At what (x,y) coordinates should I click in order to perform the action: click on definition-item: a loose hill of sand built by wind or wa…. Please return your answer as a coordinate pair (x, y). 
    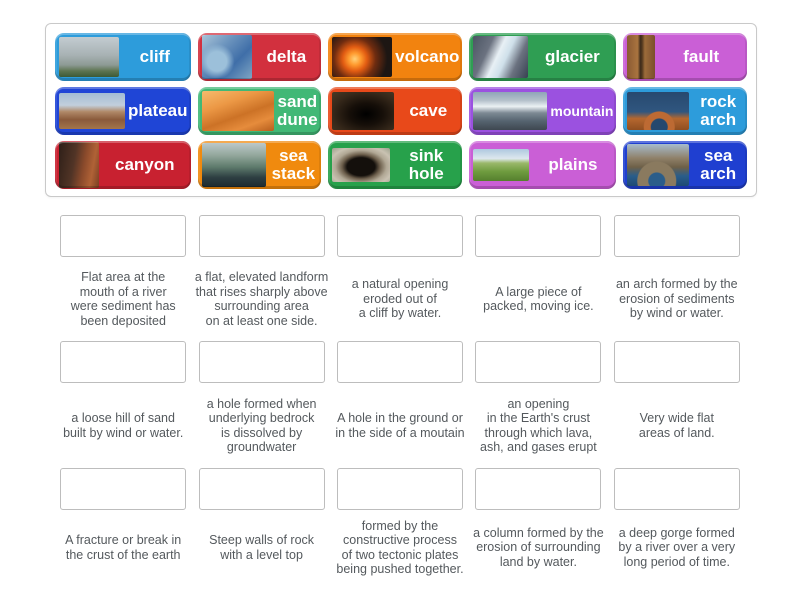
    Looking at the image, I should click on (123, 404).